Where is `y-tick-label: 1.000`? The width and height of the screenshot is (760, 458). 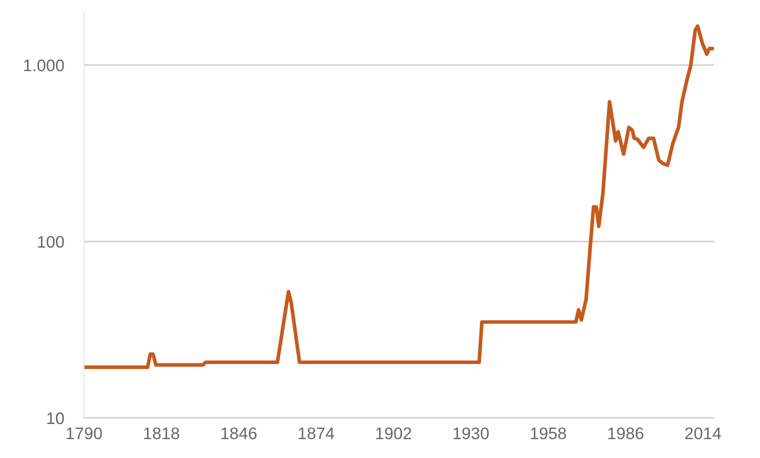
y-tick-label: 1.000 is located at coordinates (44, 66).